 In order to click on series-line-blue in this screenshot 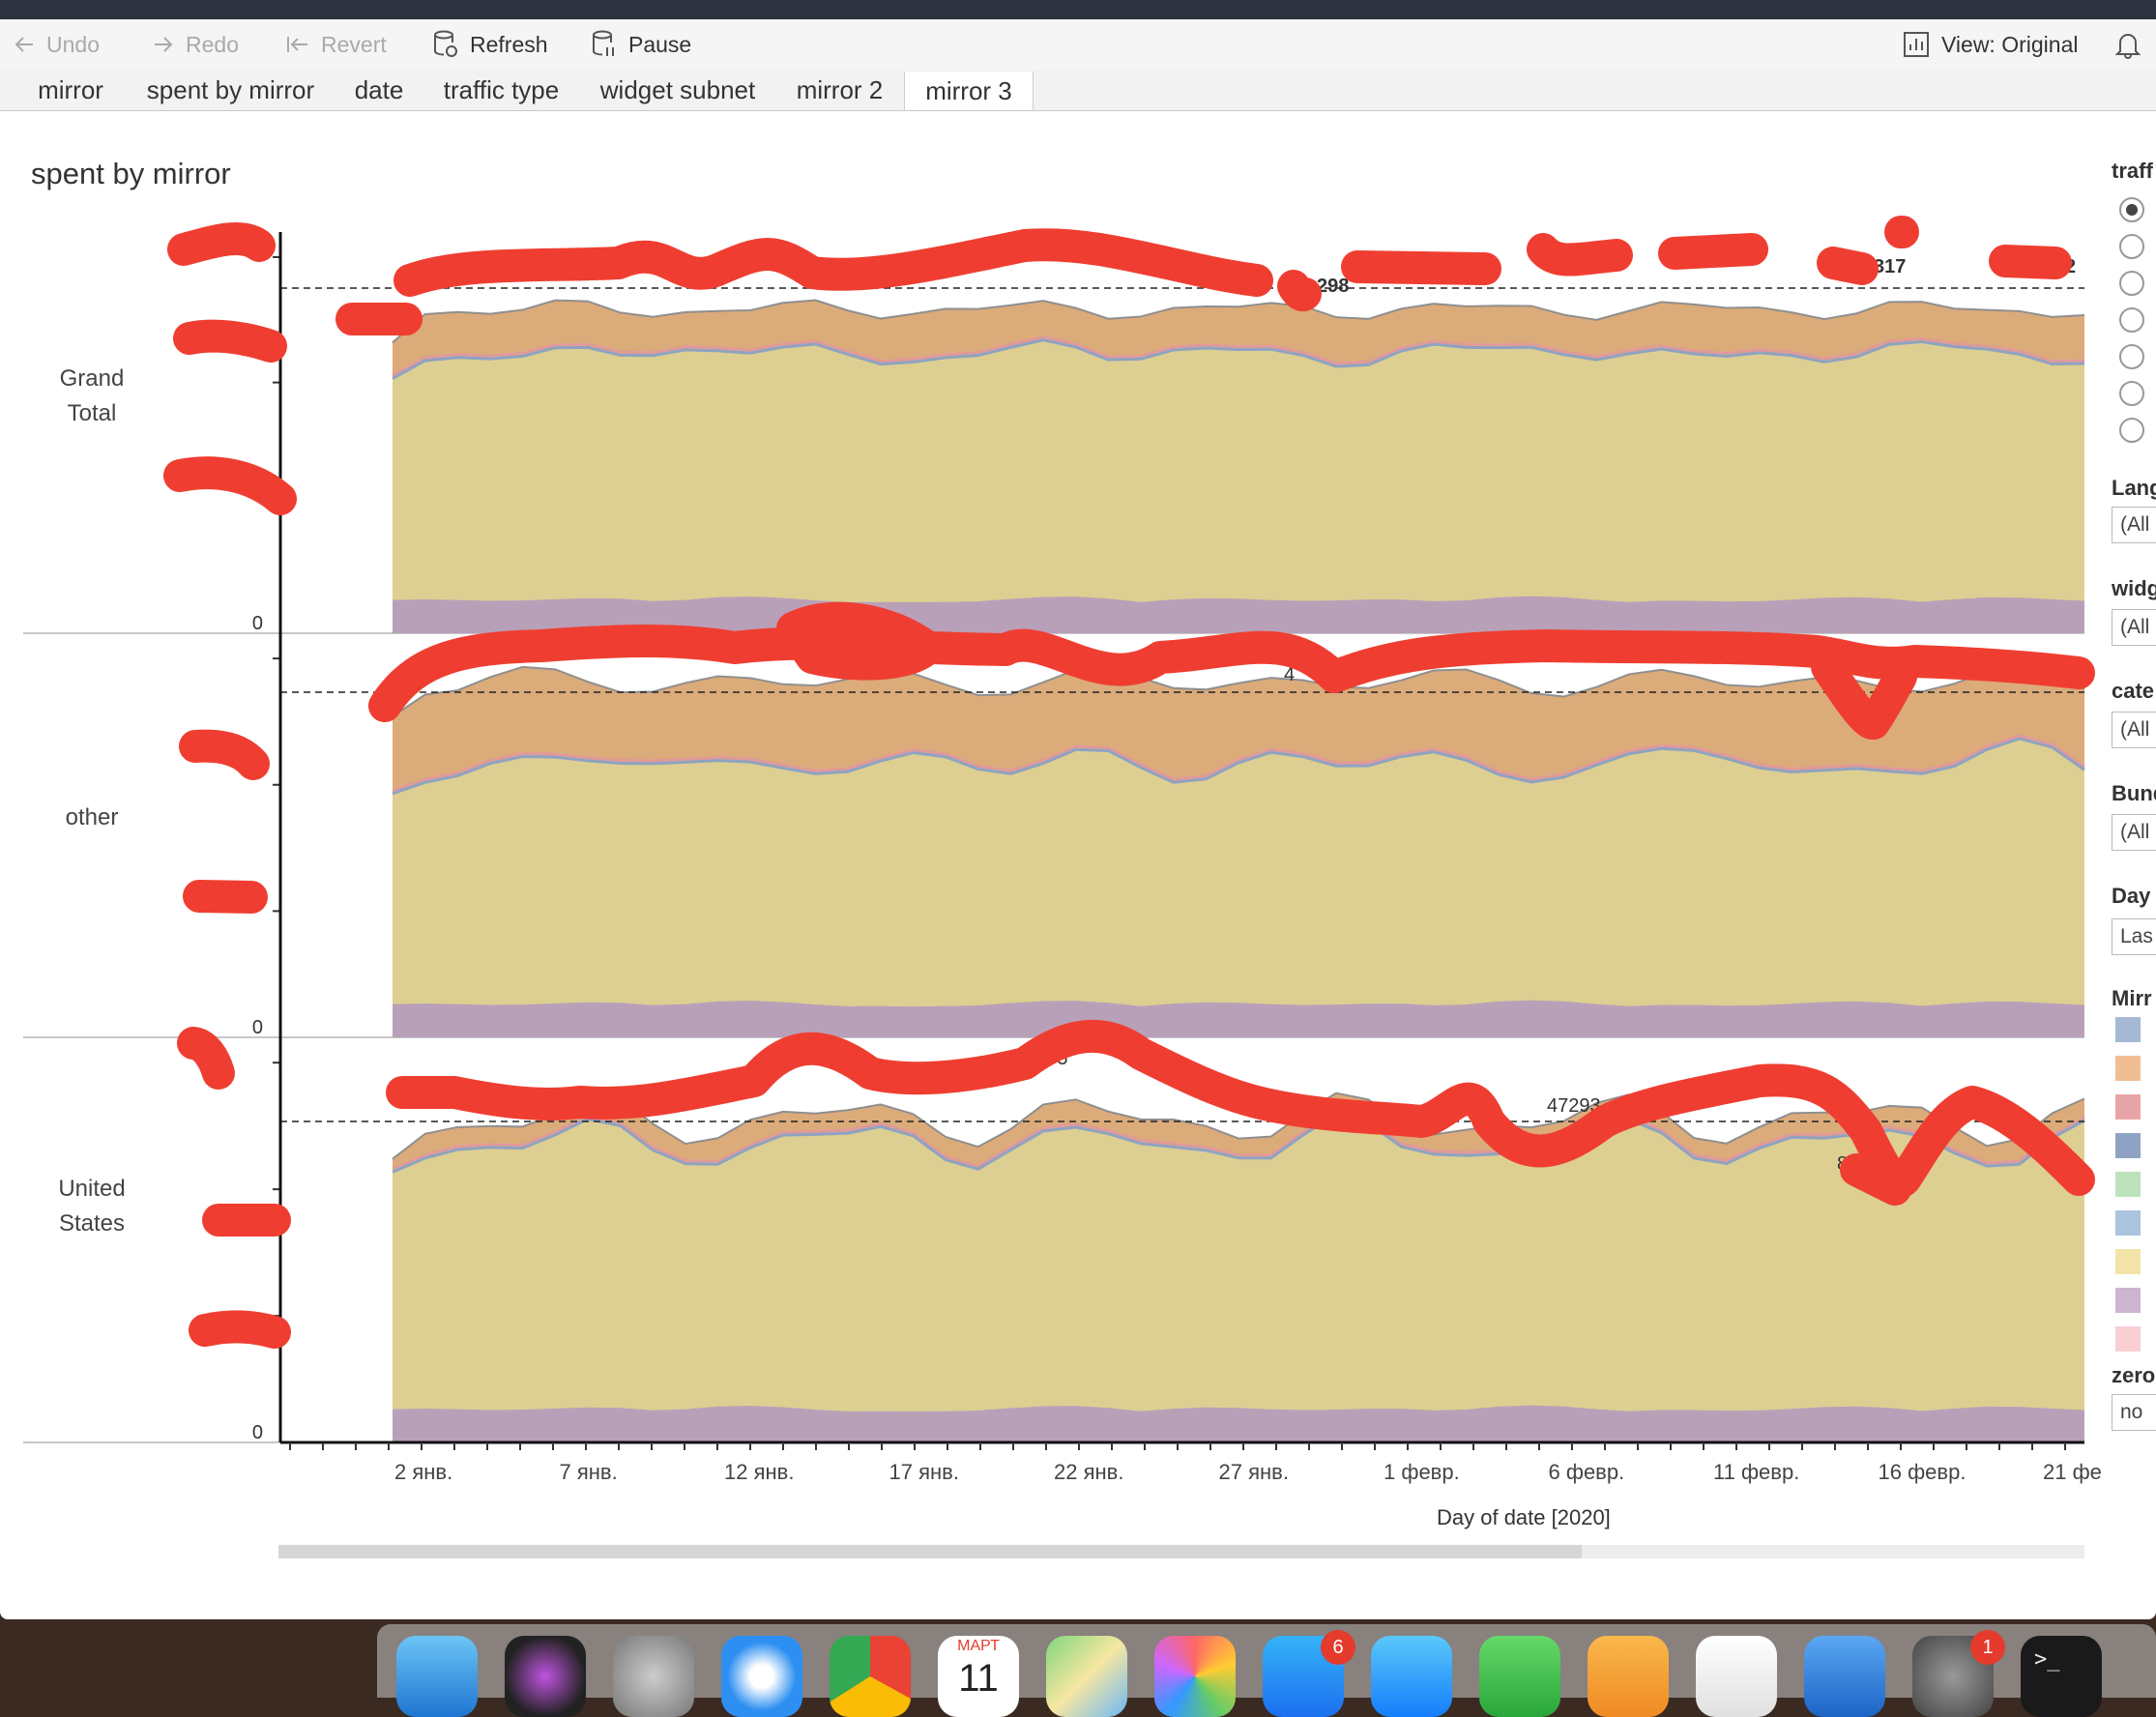, I will do `click(1238, 359)`.